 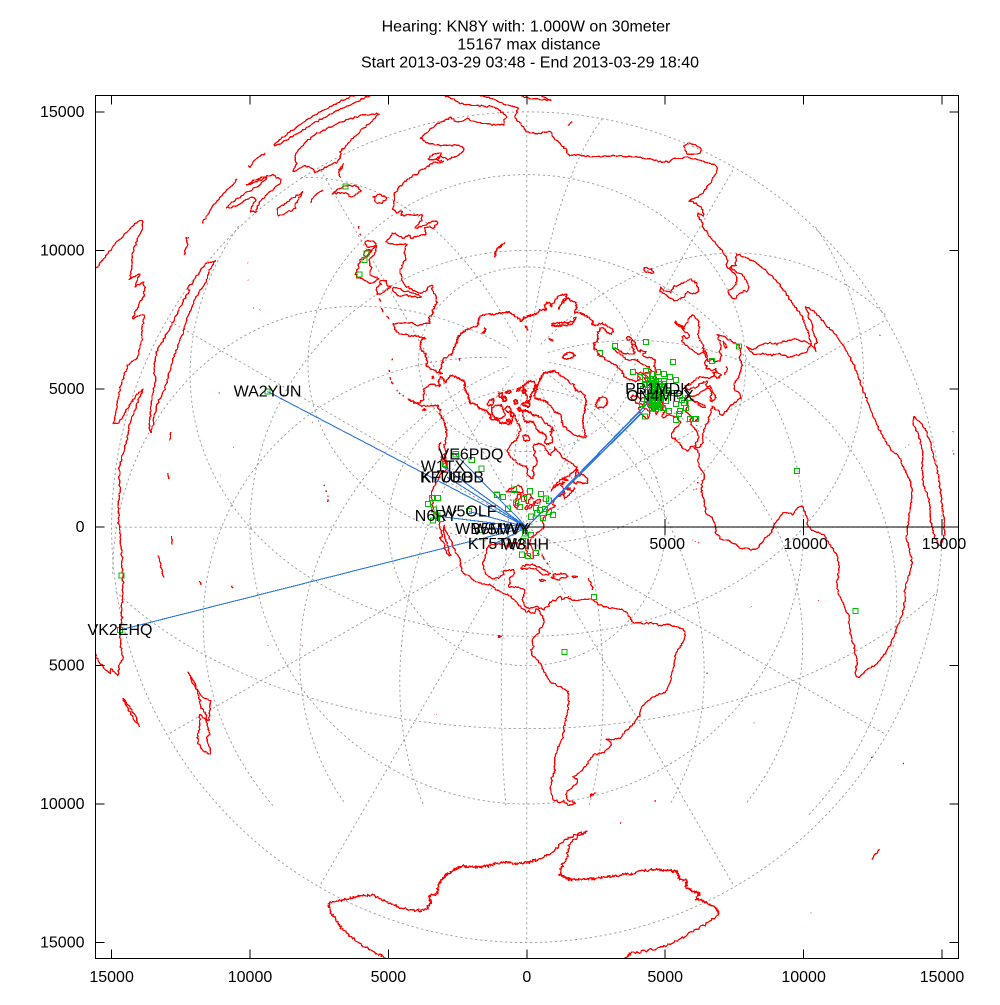 I want to click on svg-text: N6RY, so click(x=436, y=516).